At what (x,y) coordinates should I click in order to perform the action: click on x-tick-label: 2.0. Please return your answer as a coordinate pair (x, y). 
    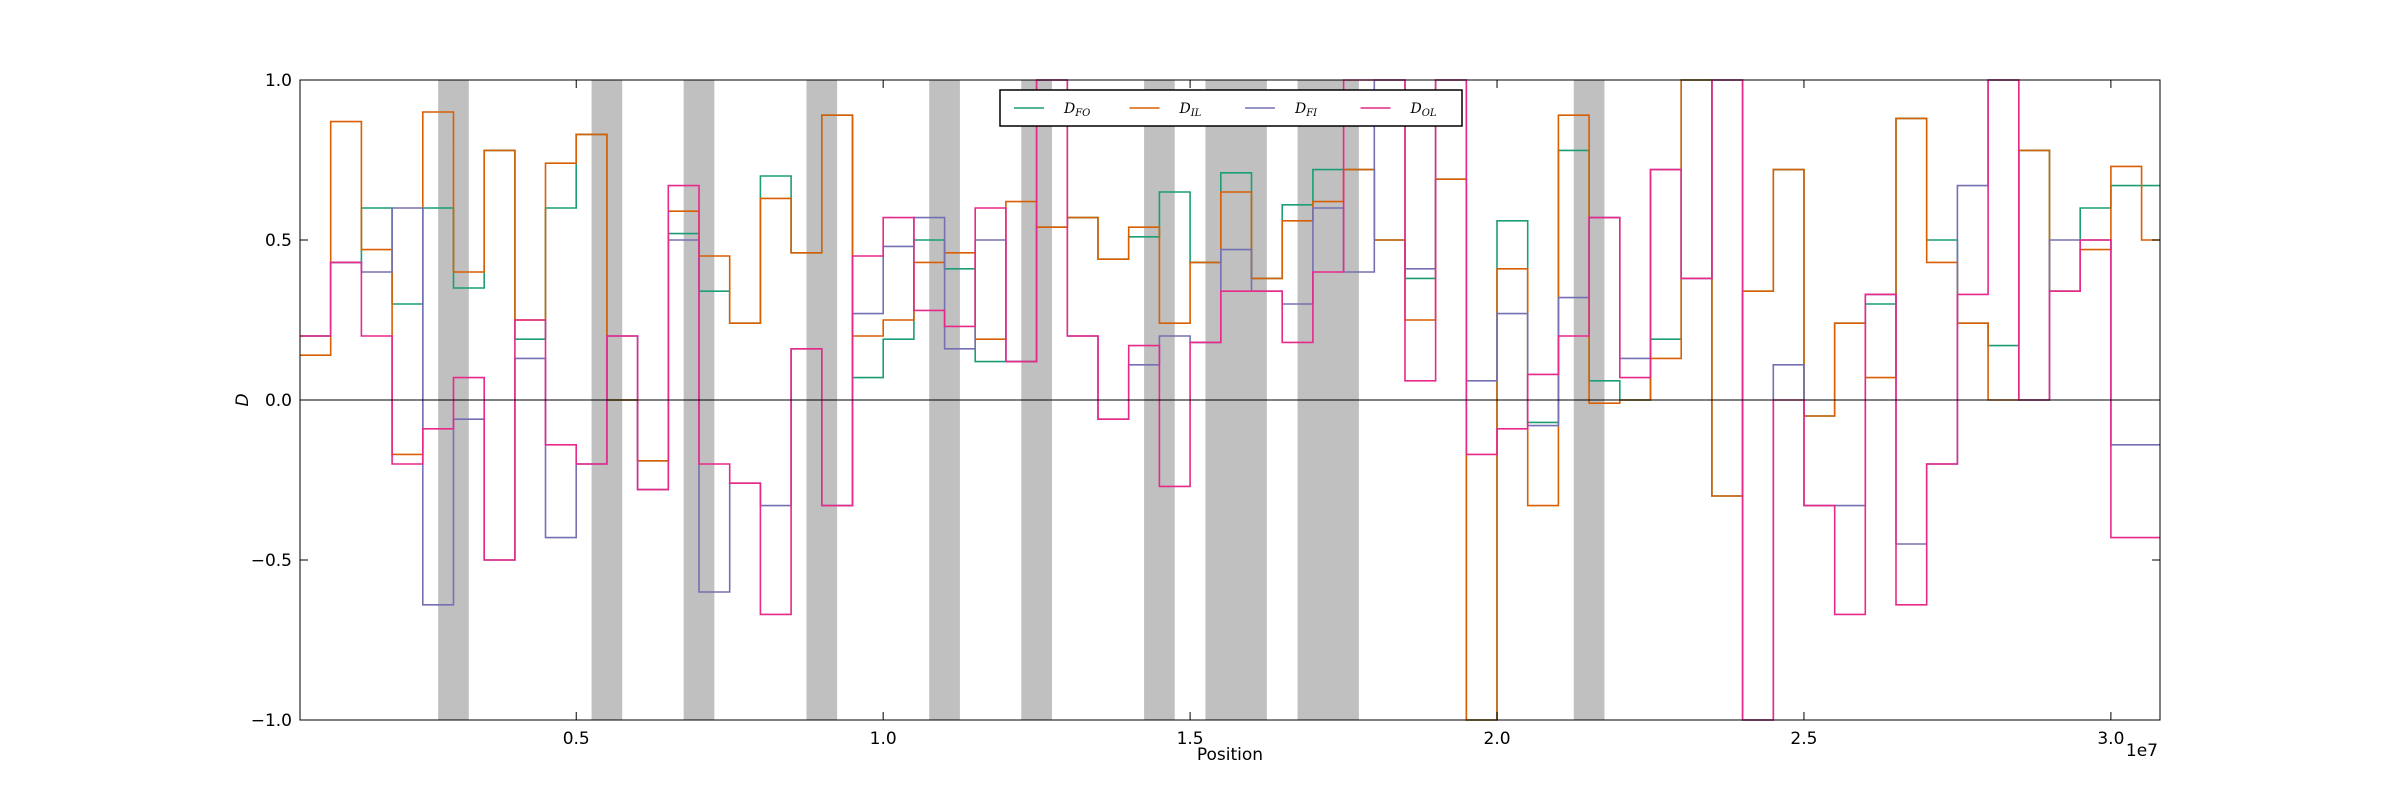
    Looking at the image, I should click on (1497, 739).